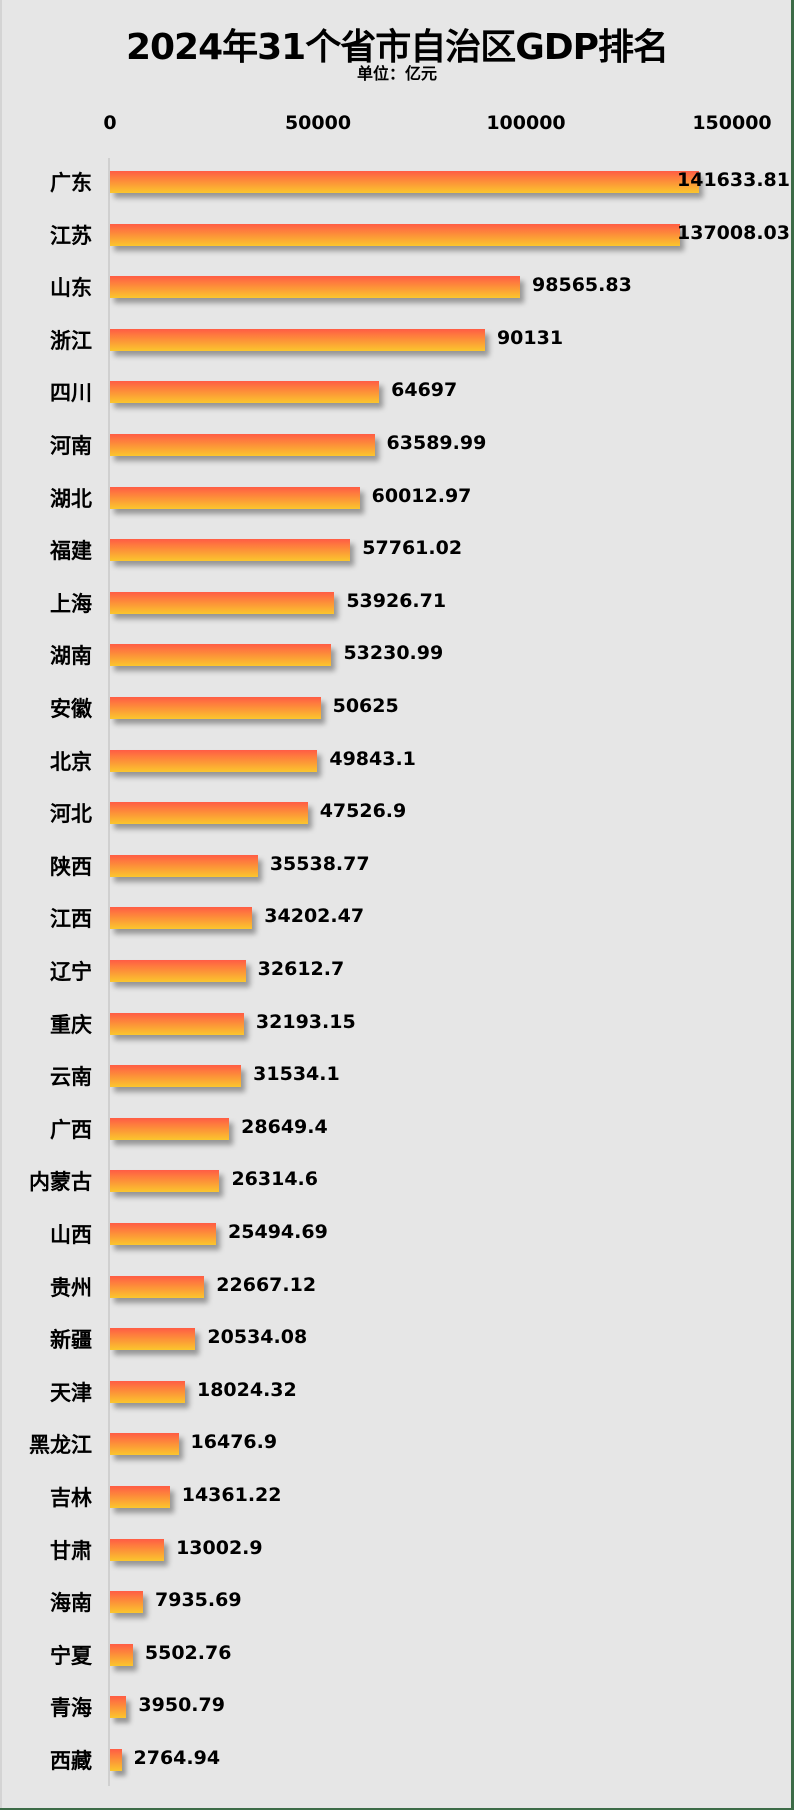 The height and width of the screenshot is (1810, 794). Describe the element at coordinates (397, 1075) in the screenshot. I see `bar-row: 云南 31534.1` at that location.